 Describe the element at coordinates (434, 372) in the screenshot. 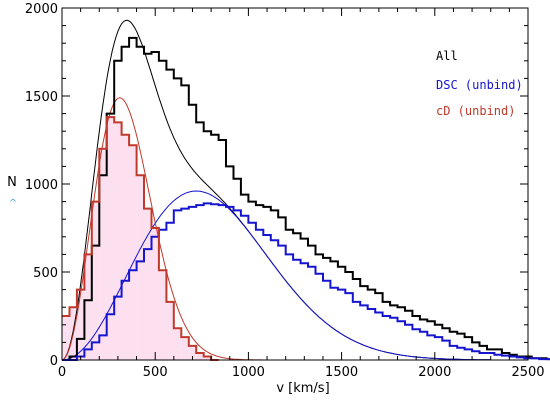

I see `x-tick-label: 2000` at that location.